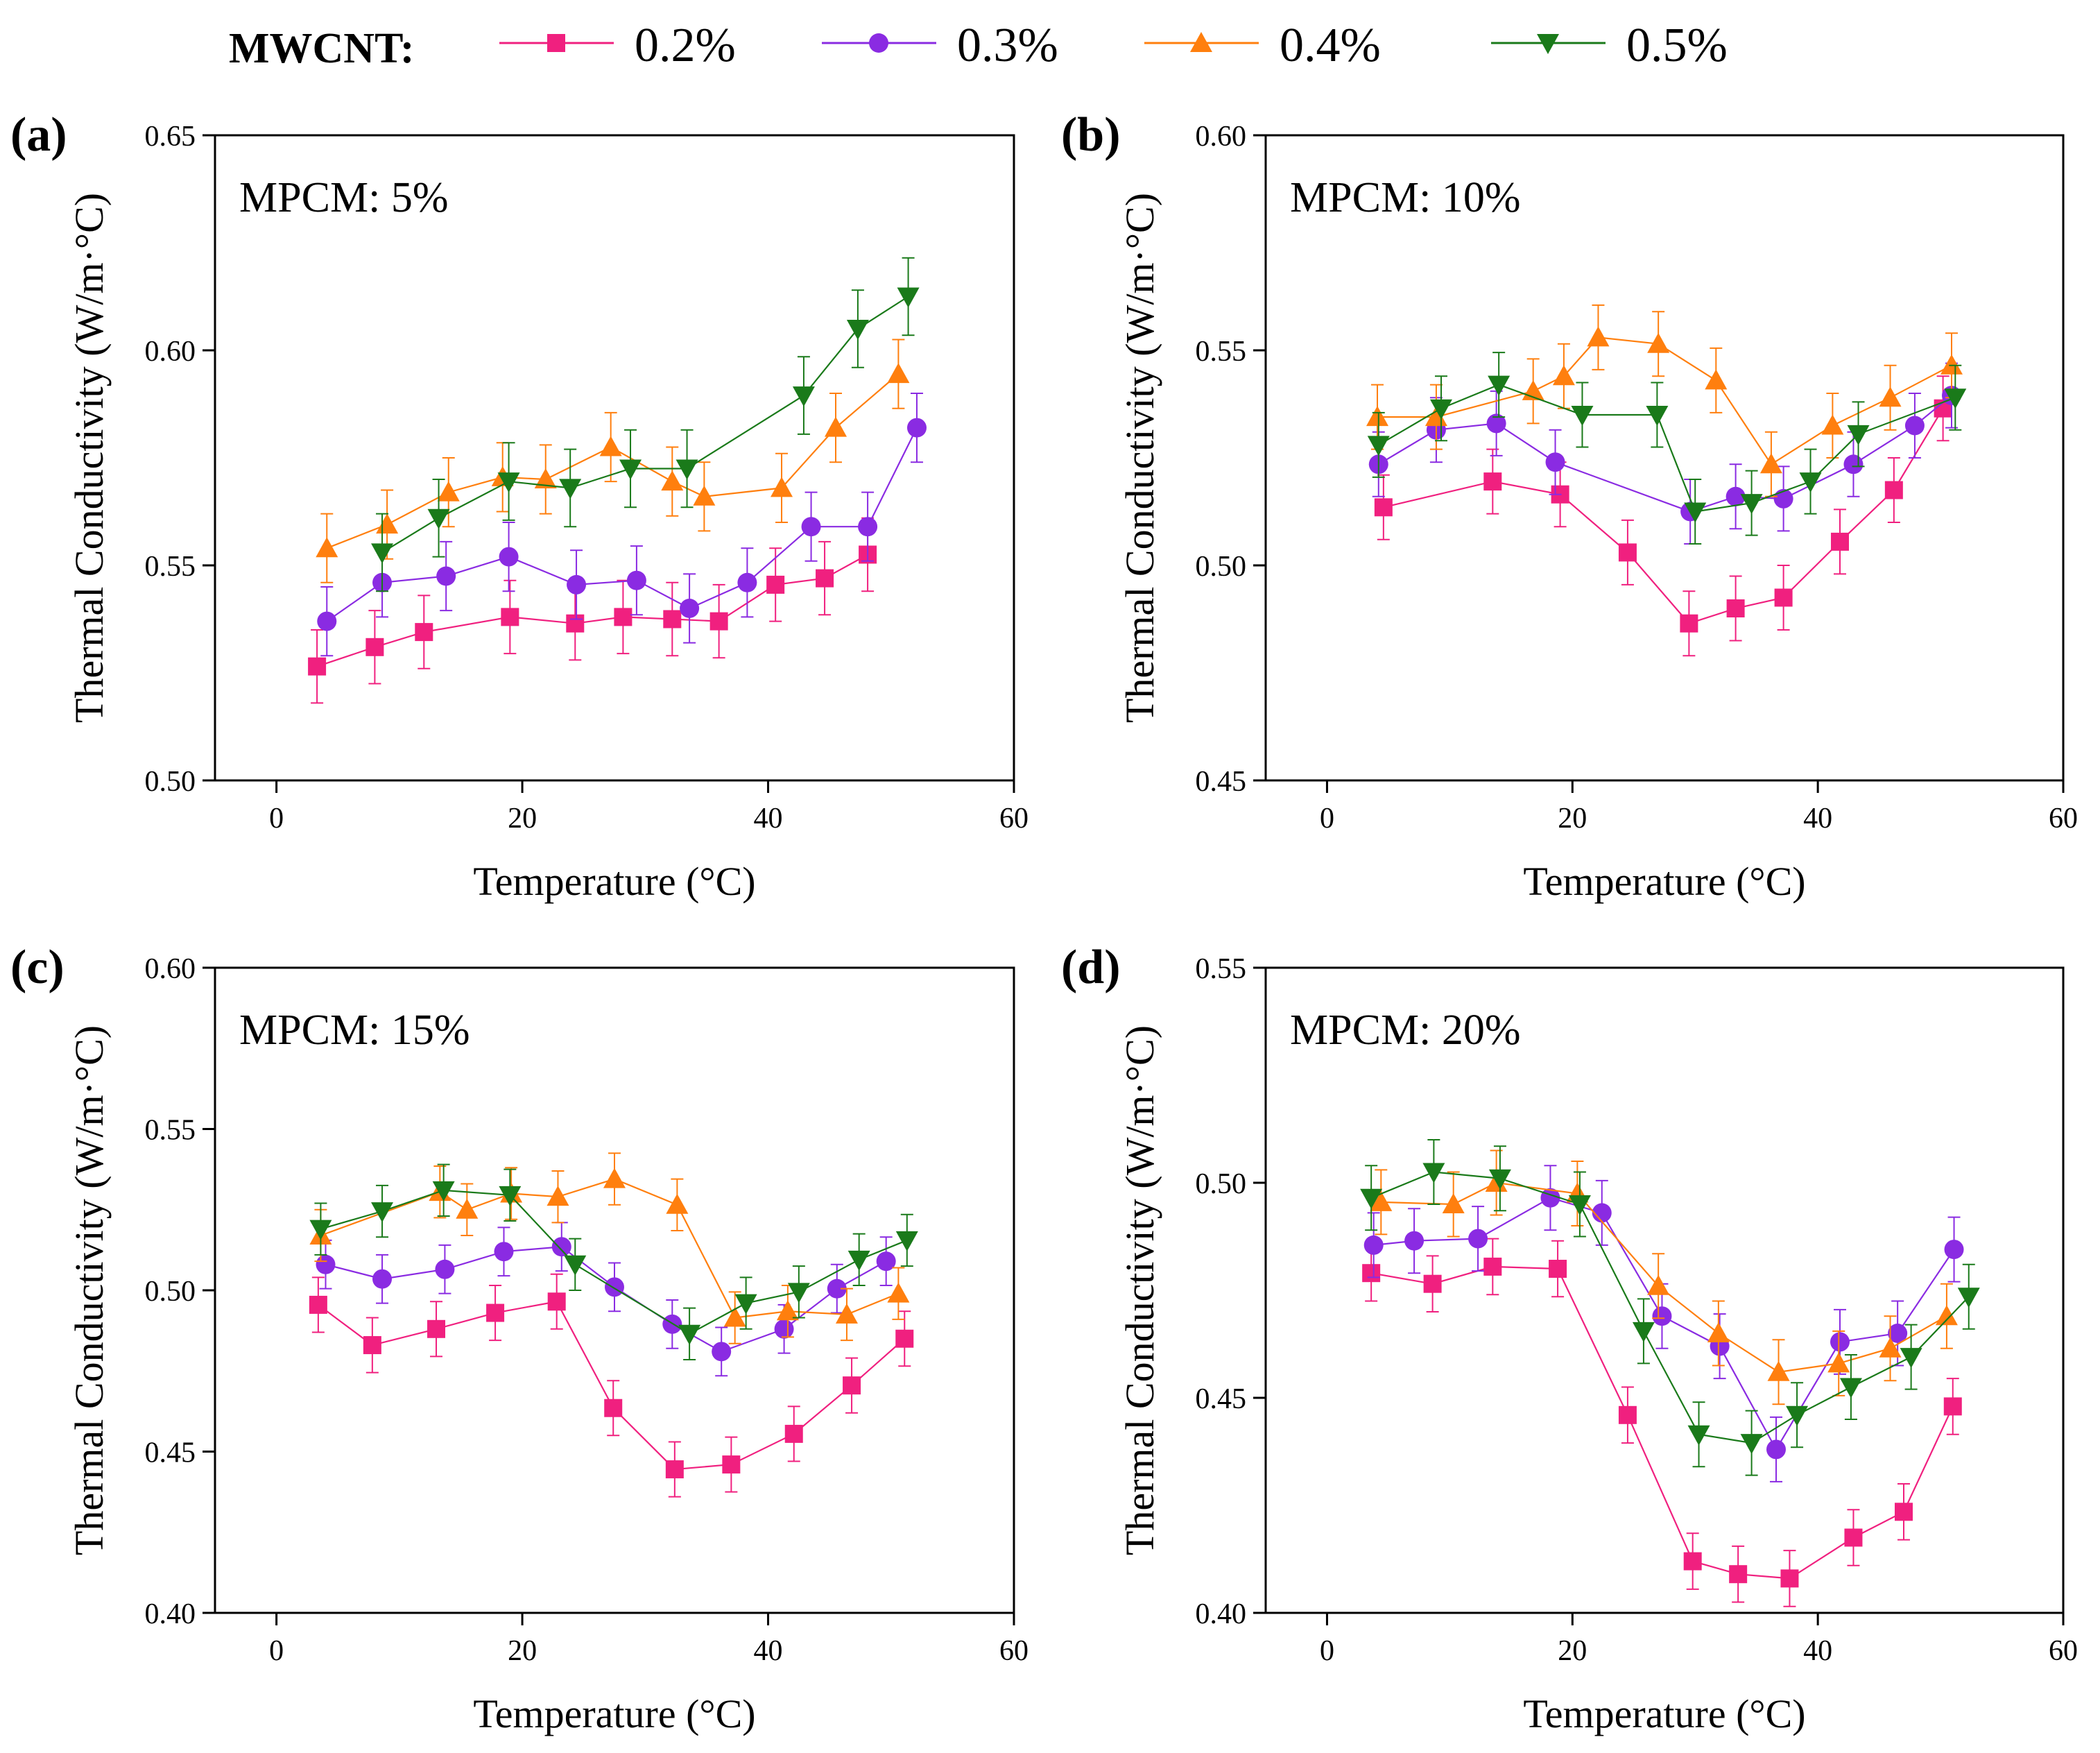  Describe the element at coordinates (1609, 45) in the screenshot. I see `legend-item: 0.5%` at that location.